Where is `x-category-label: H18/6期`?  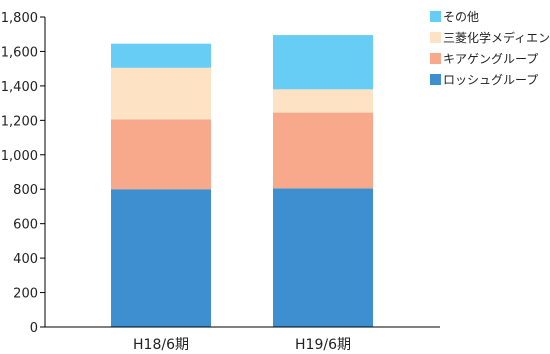 x-category-label: H18/6期 is located at coordinates (161, 345).